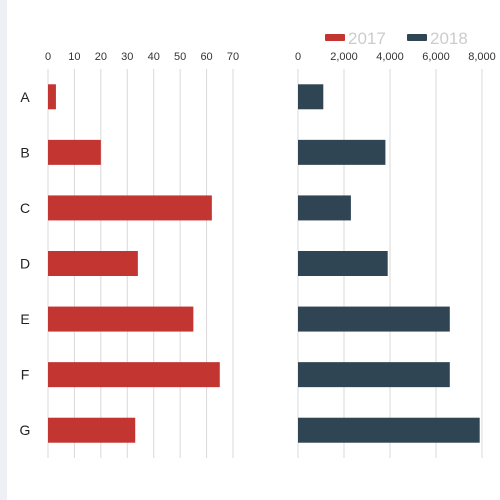  I want to click on chart-legend: 2017 2018, so click(396, 38).